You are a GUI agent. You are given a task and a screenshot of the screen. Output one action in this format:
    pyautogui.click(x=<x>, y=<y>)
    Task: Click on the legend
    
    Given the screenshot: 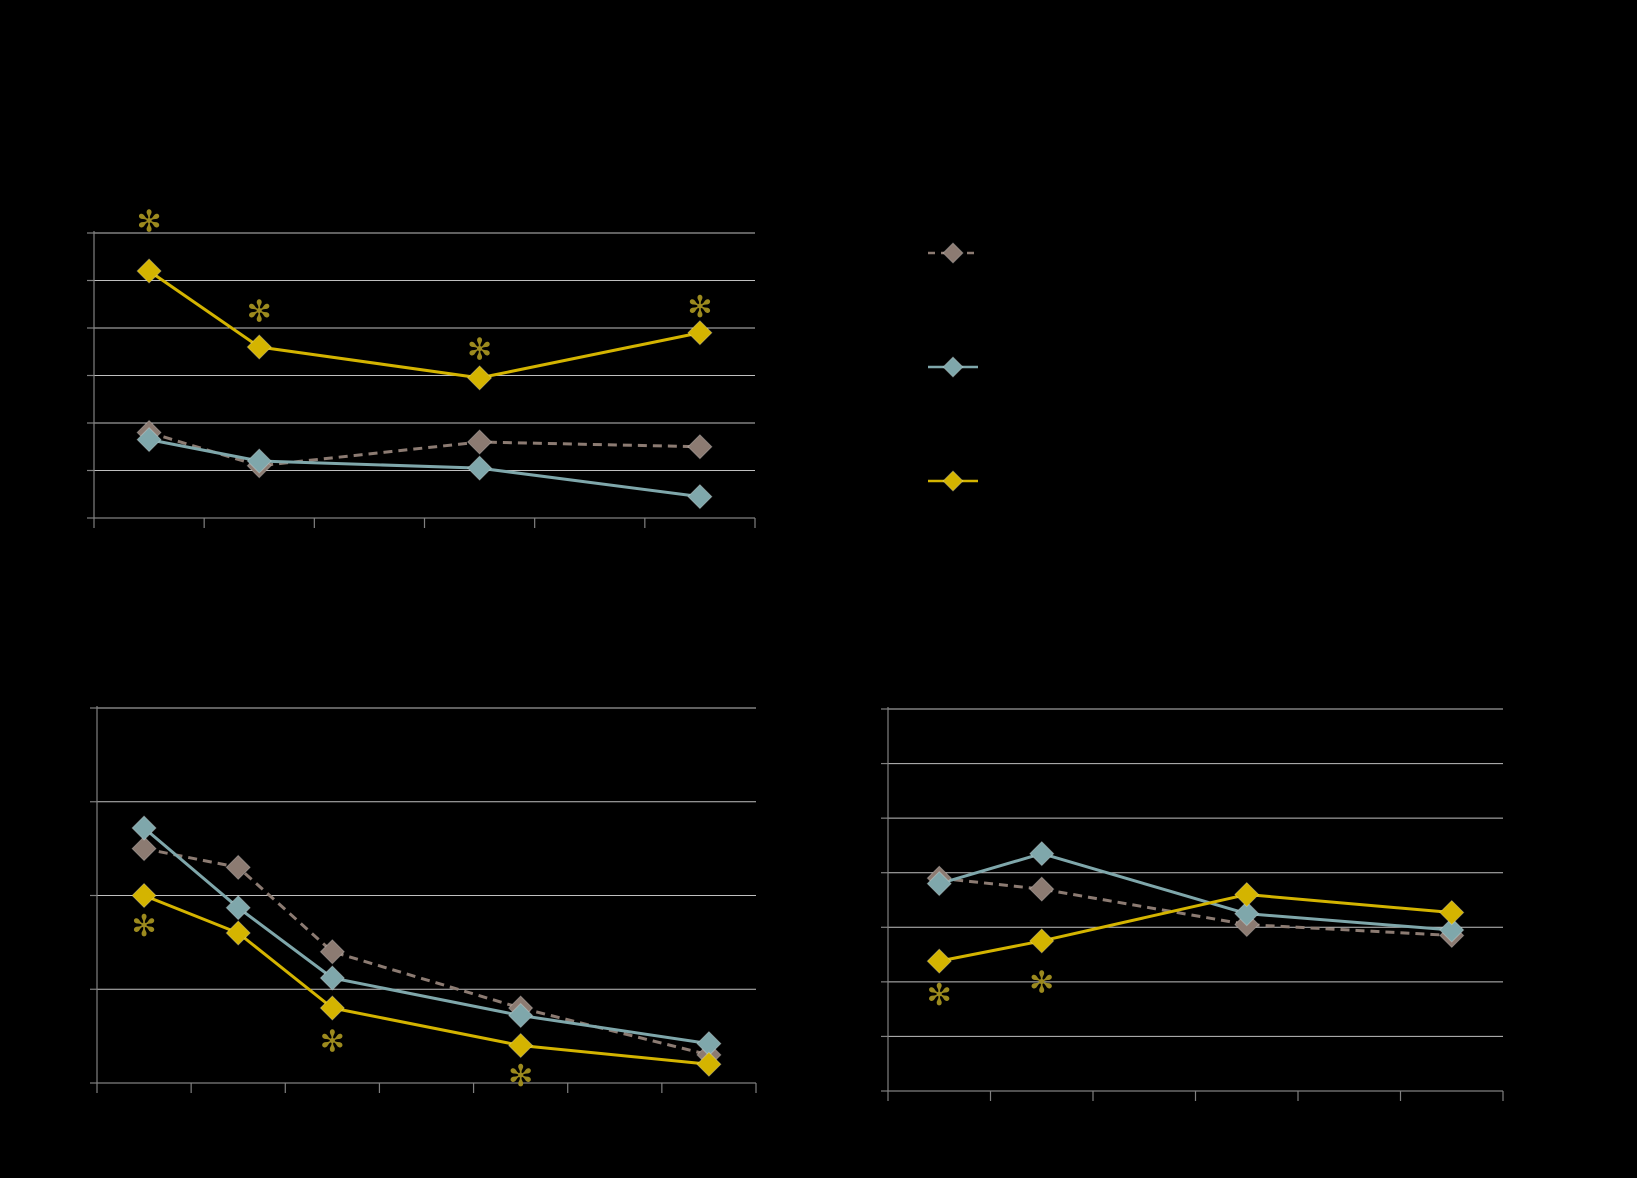 What is the action you would take?
    pyautogui.click(x=953, y=367)
    